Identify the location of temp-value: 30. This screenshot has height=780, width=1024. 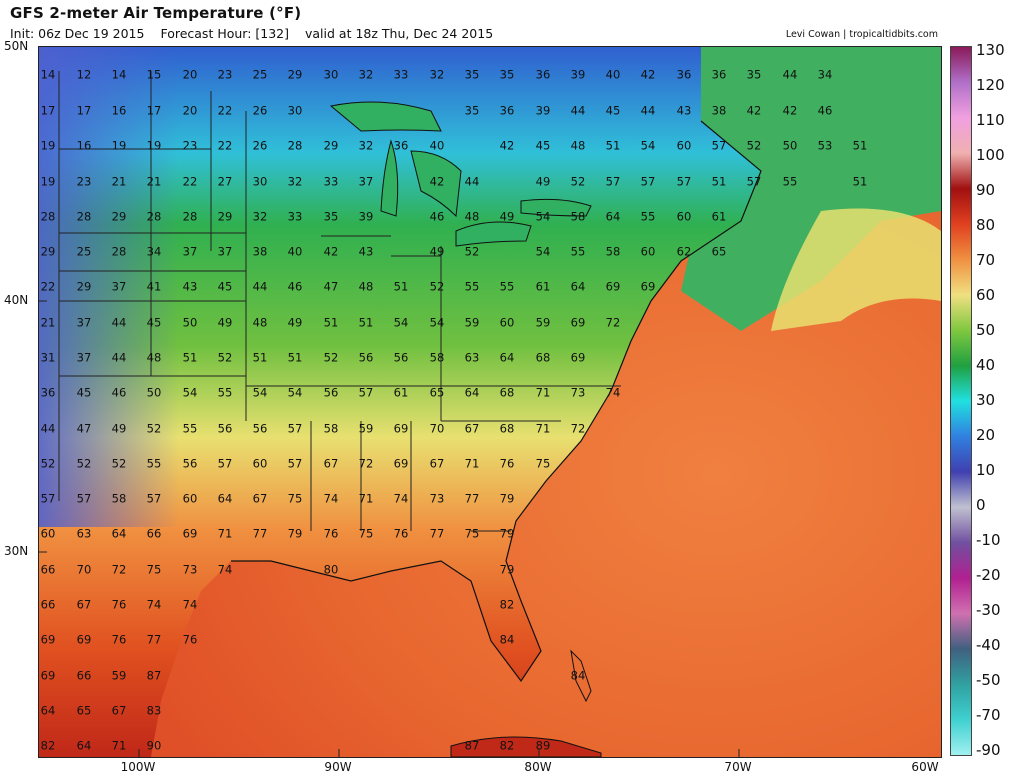
(260, 182).